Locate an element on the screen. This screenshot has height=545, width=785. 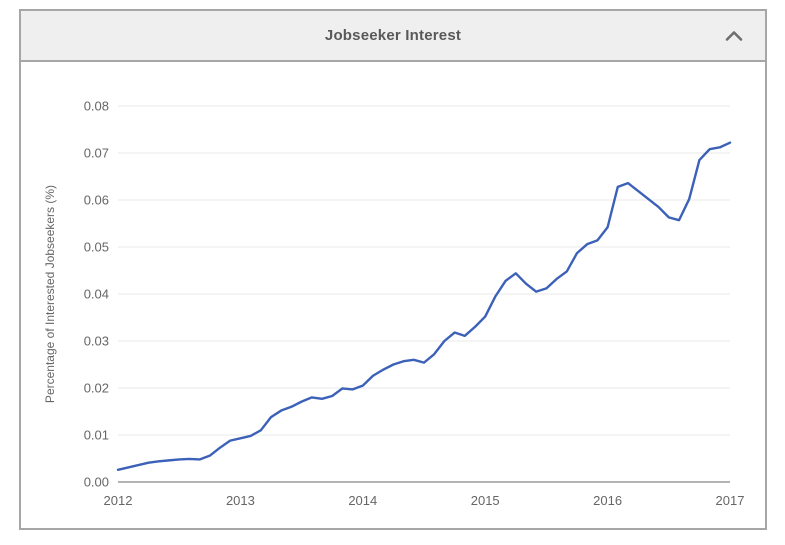
y-axis-tick-label: 0.08 is located at coordinates (96, 106).